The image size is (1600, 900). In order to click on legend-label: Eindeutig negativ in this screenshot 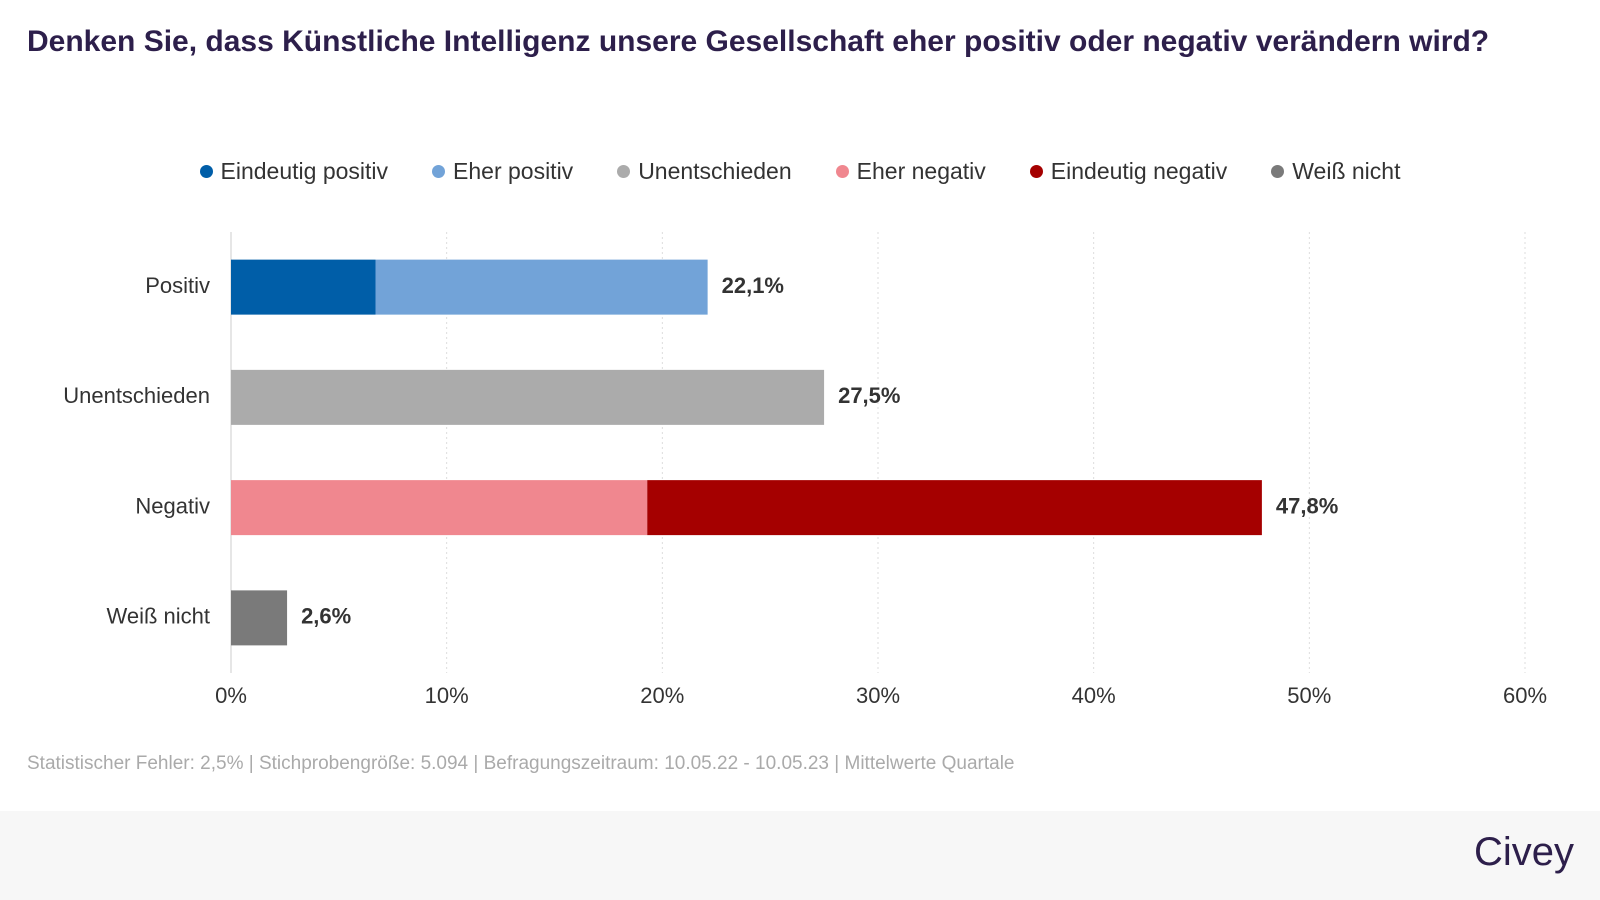, I will do `click(1139, 171)`.